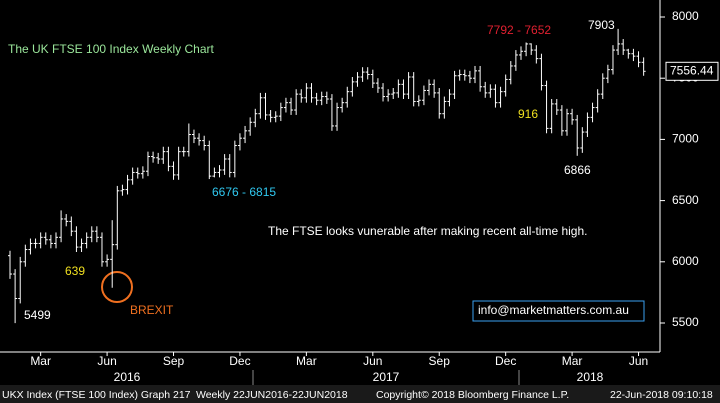  I want to click on footer-text: Copyright© 2018 Bloomberg Finance L.P., so click(472, 395).